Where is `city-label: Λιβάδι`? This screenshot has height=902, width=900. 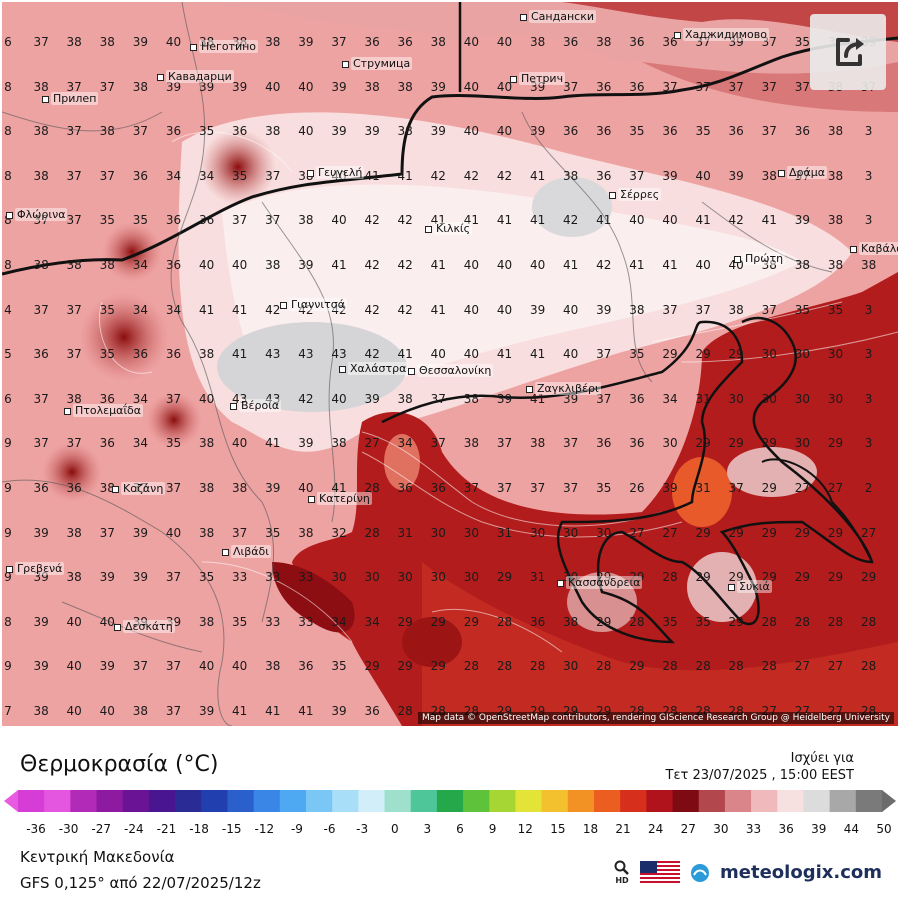
city-label: Λιβάδι is located at coordinates (246, 551).